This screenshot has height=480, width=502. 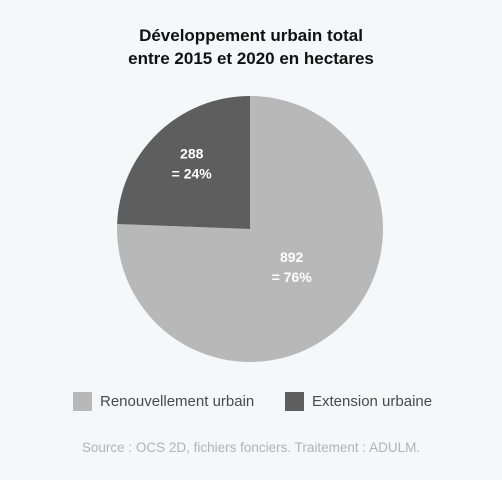 I want to click on legend-item-renouvellement: Renouvellement urbain, so click(x=163, y=401).